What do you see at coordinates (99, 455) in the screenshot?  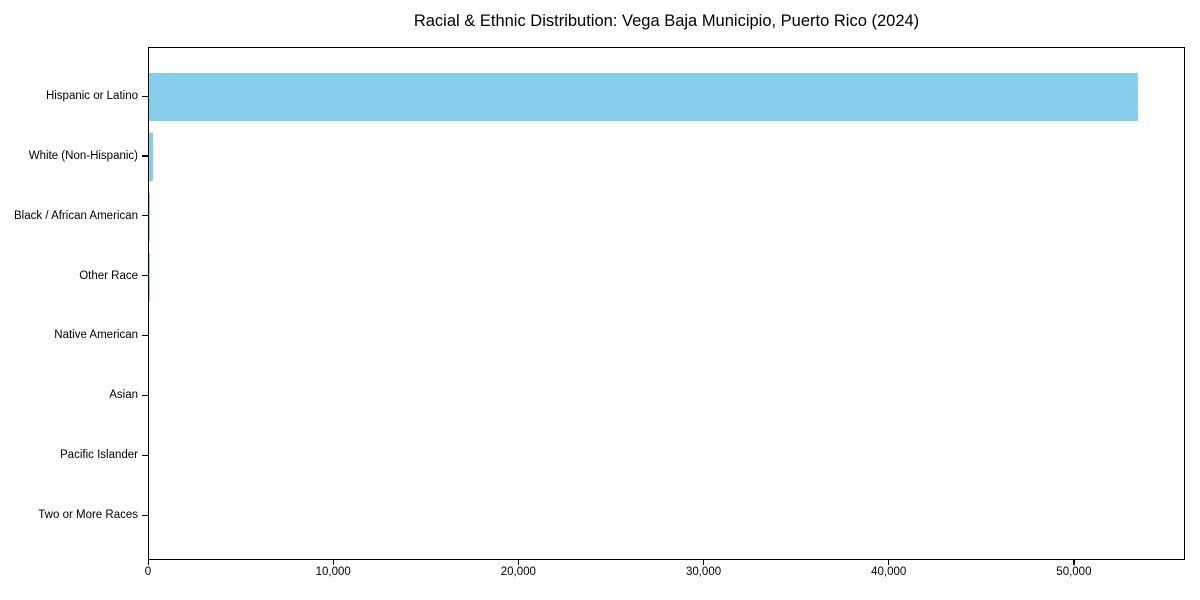 I see `ytick-label-pacific-islander: Pacific Islander` at bounding box center [99, 455].